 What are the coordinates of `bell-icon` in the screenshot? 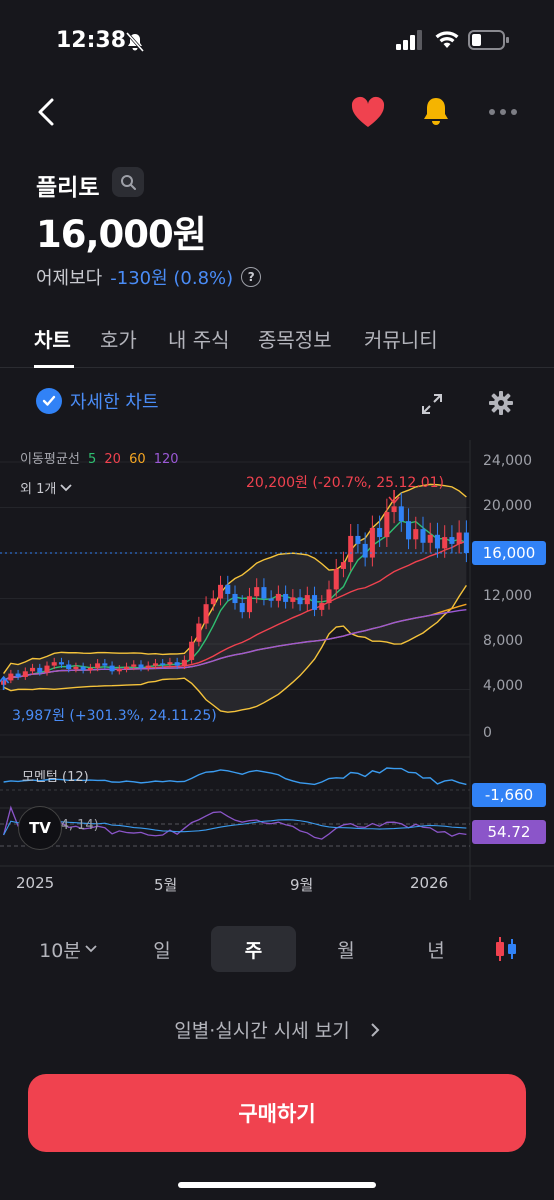 It's located at (436, 112).